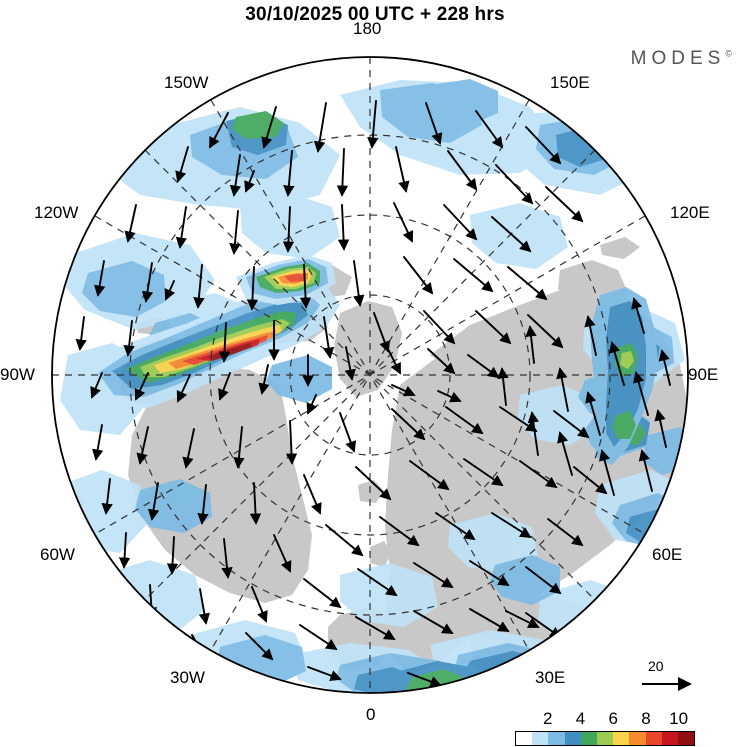 The width and height of the screenshot is (750, 747). I want to click on colorbar-tick-6: 6, so click(613, 718).